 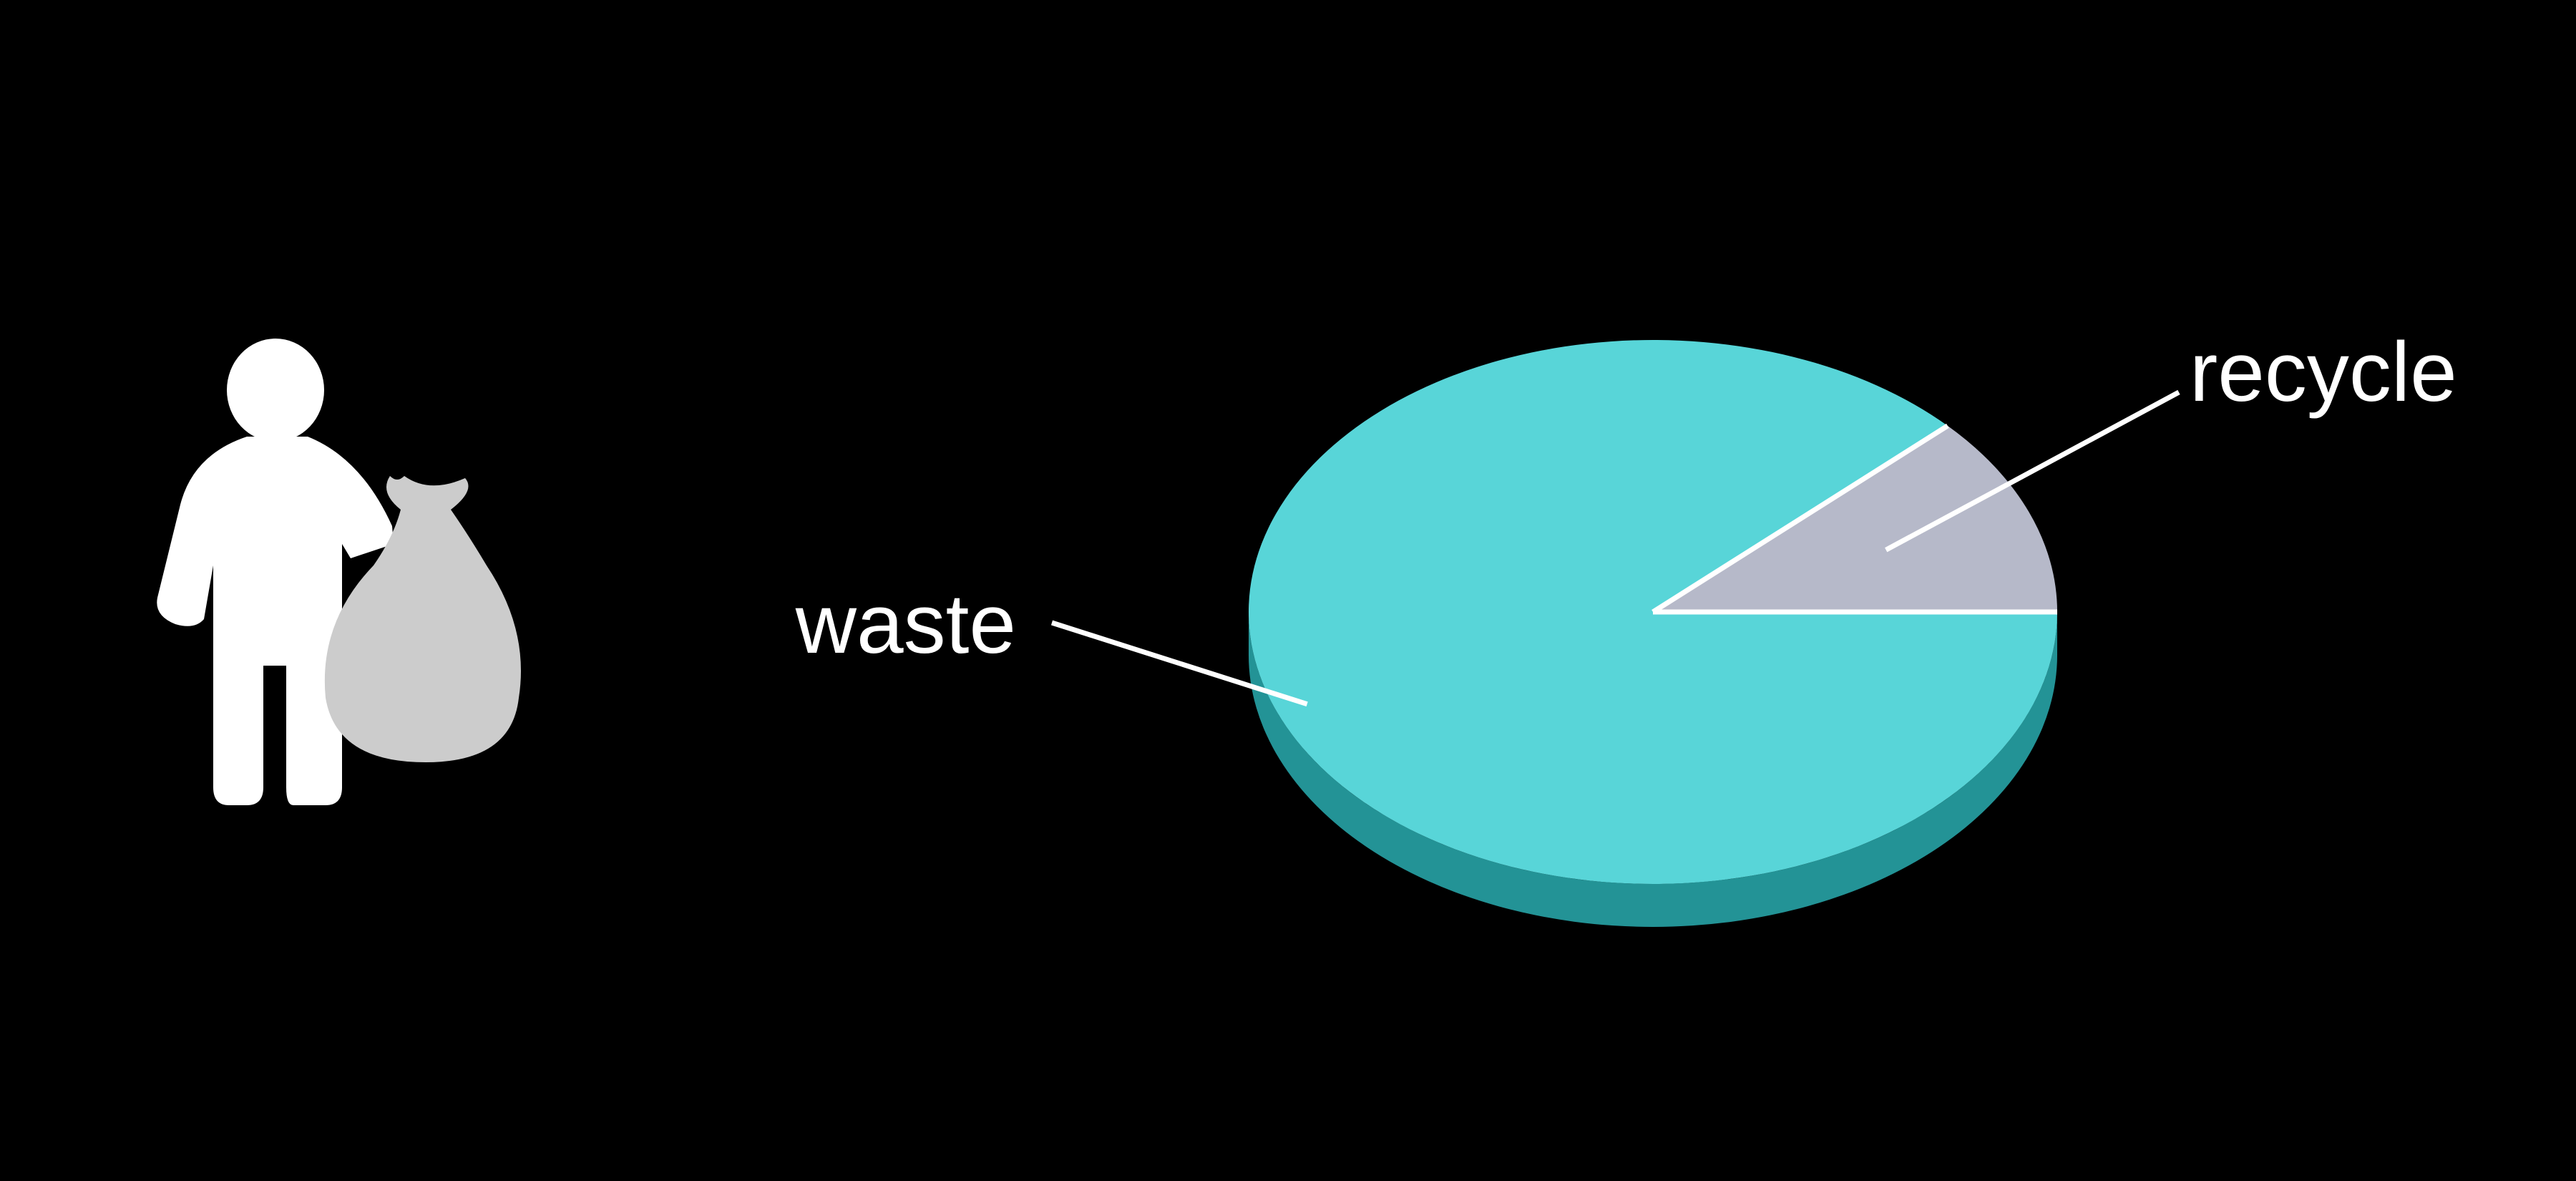 What do you see at coordinates (905, 624) in the screenshot?
I see `slice-label-waste: waste` at bounding box center [905, 624].